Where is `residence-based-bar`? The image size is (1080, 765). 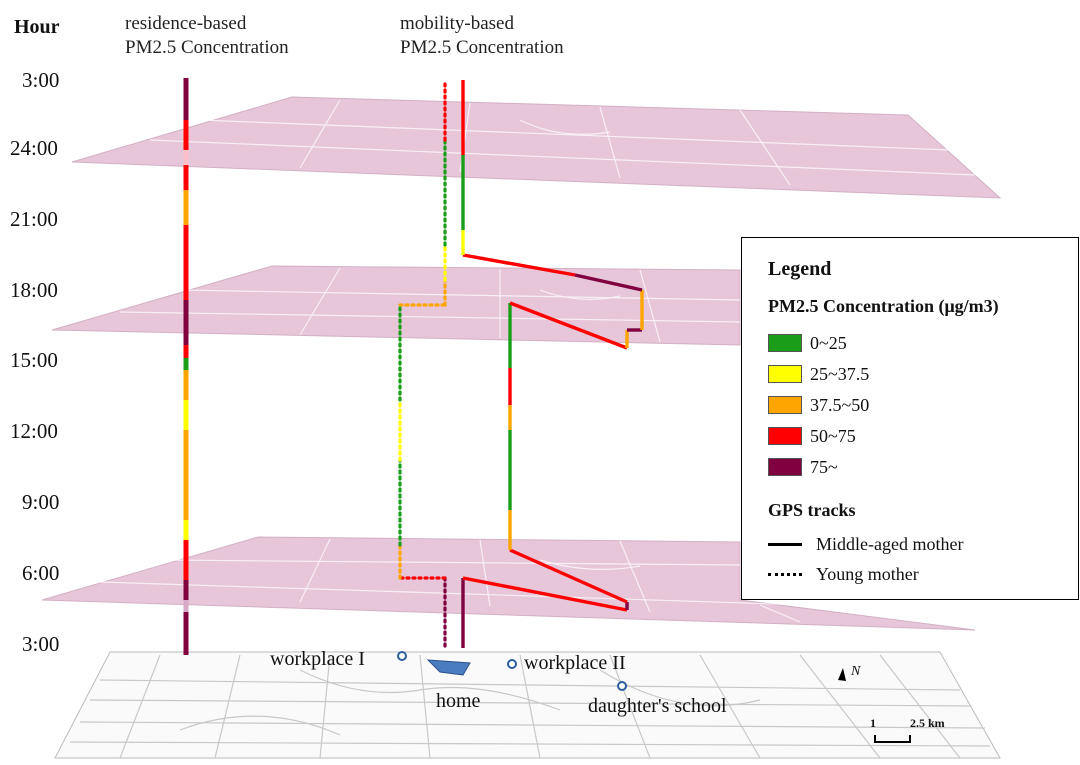 residence-based-bar is located at coordinates (186, 366).